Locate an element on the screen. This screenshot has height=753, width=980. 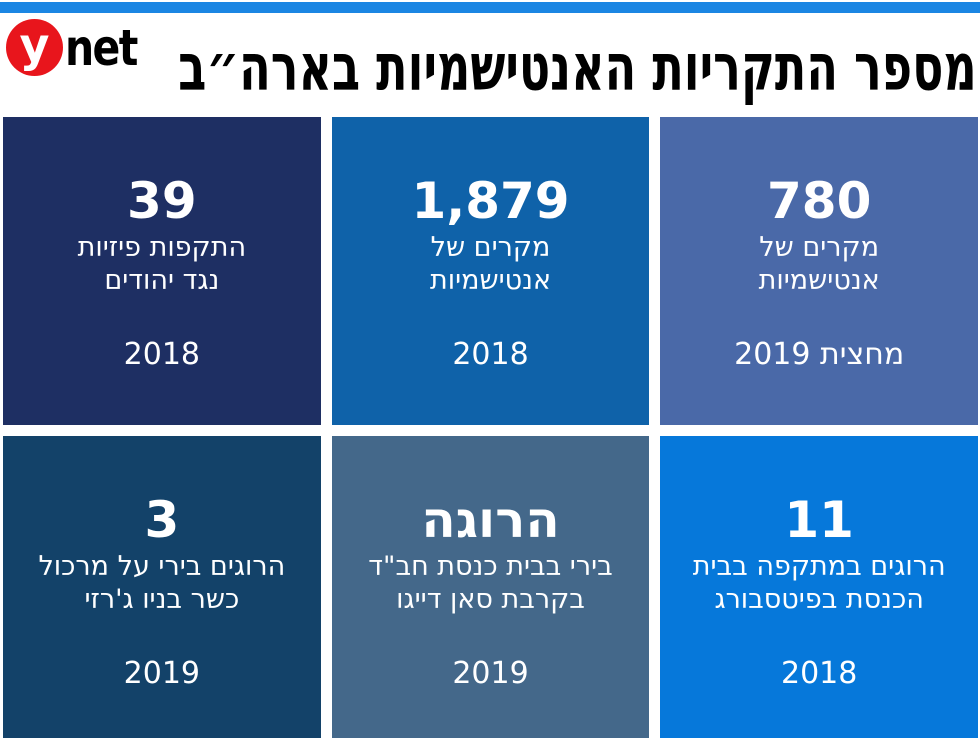
stat-value: 39 is located at coordinates (162, 201).